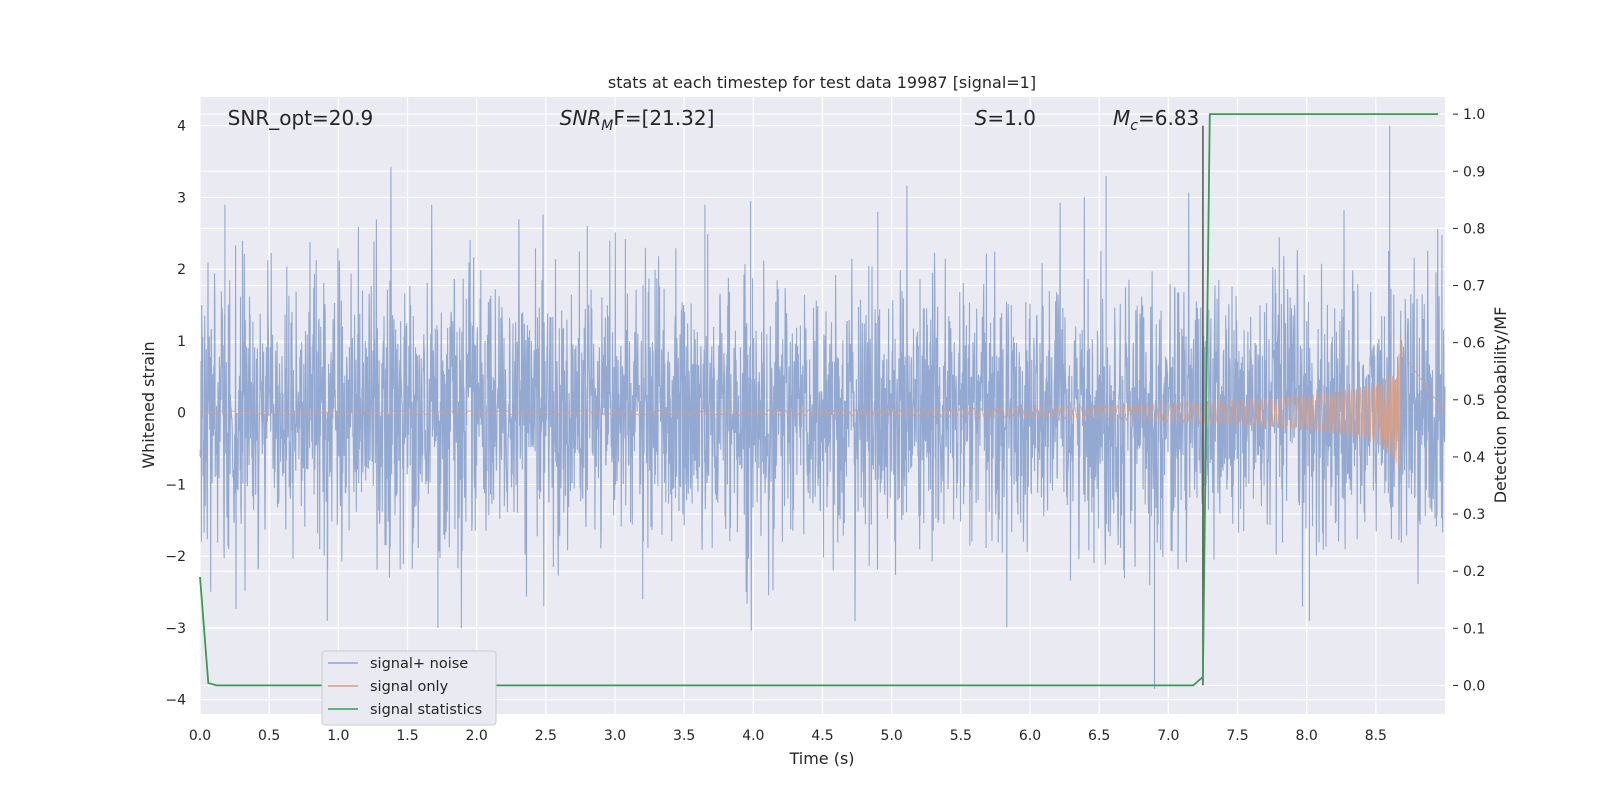 The width and height of the screenshot is (1600, 800). I want to click on y-tick-label: −2, so click(175, 557).